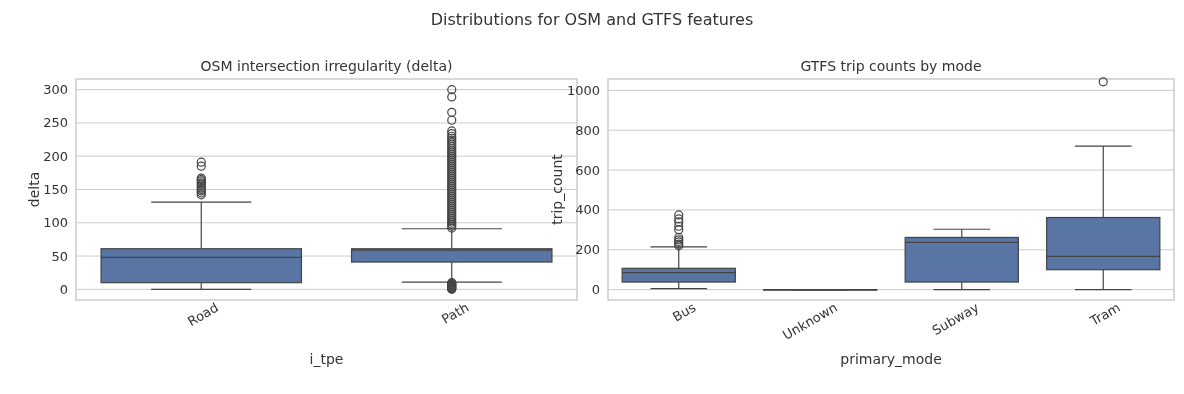 This screenshot has height=394, width=1184. Describe the element at coordinates (55, 223) in the screenshot. I see `y-tick-label: 100` at that location.